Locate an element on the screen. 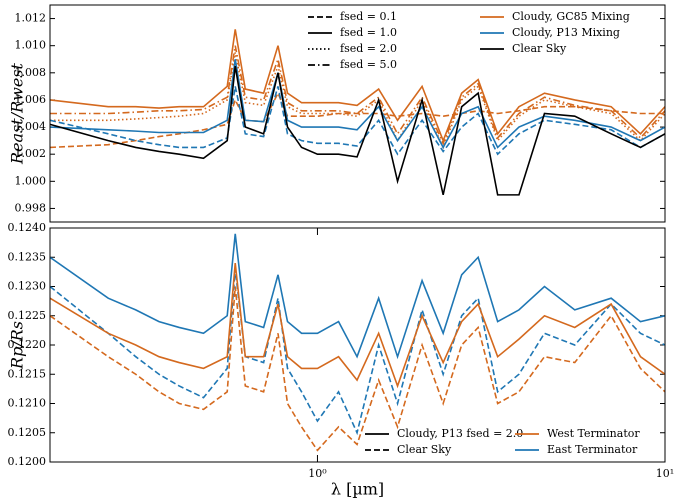 This screenshot has height=500, width=690. y-tick-label: 0.1205 is located at coordinates (27, 432).